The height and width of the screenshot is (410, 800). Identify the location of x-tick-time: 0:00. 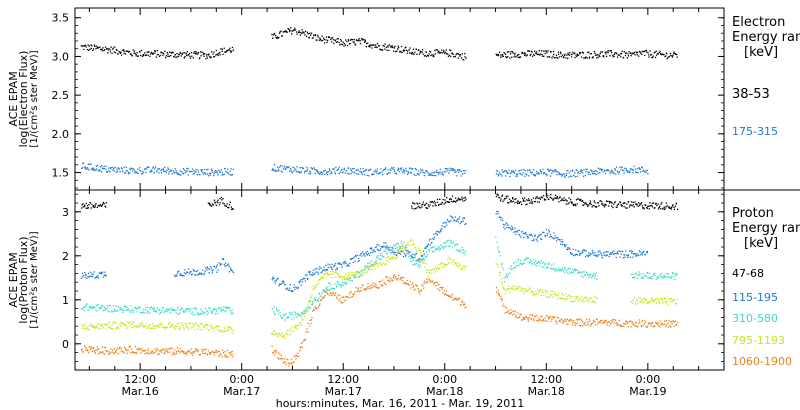
(241, 379).